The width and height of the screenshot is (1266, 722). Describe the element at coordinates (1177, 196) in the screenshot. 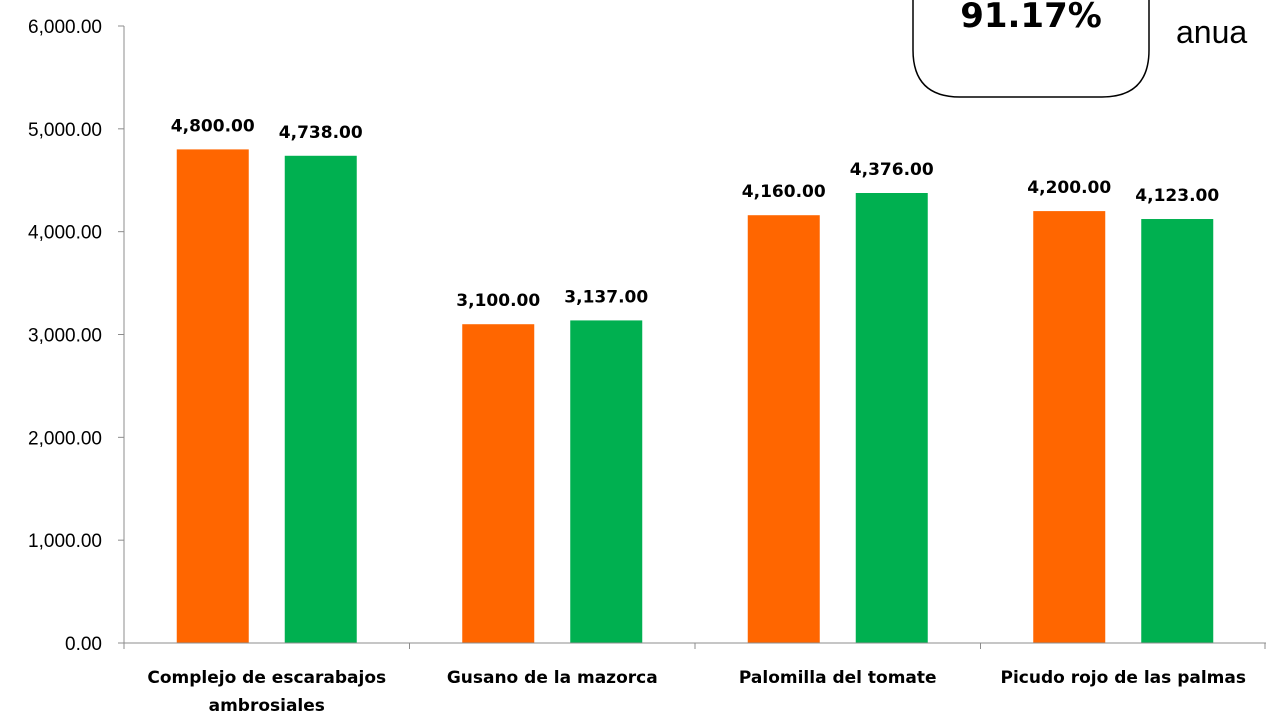

I see `data-label: 4,123.00` at that location.